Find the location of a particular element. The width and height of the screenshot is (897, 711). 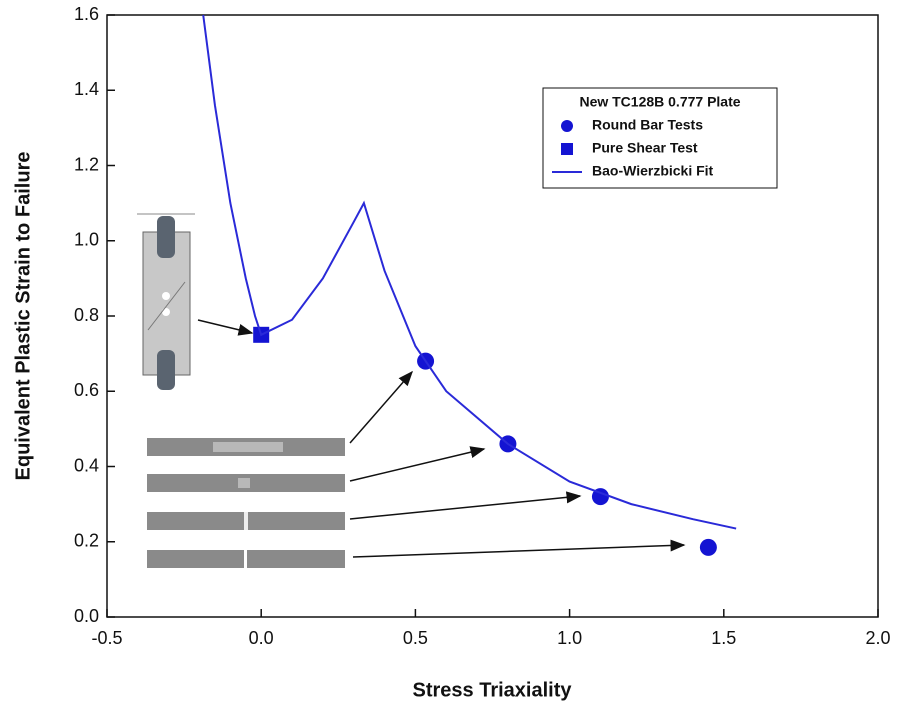

y-tick-label: 0.6 is located at coordinates (86, 390).